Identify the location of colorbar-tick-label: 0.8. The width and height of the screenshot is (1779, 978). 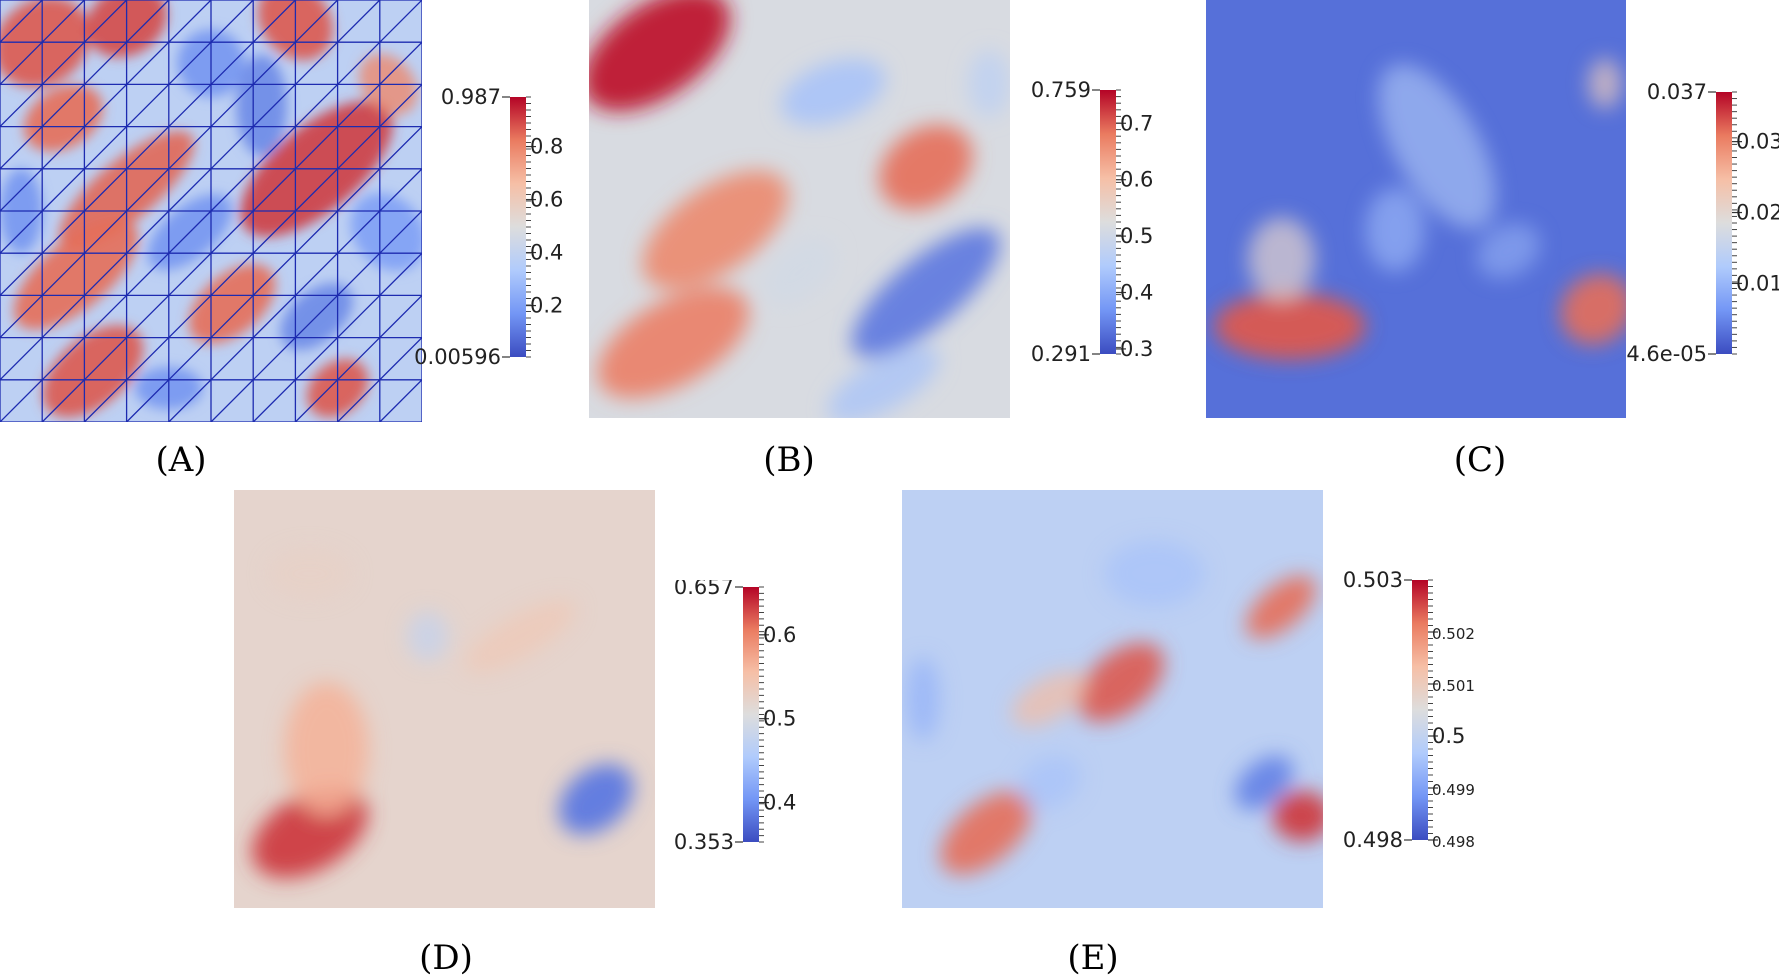
(546, 147).